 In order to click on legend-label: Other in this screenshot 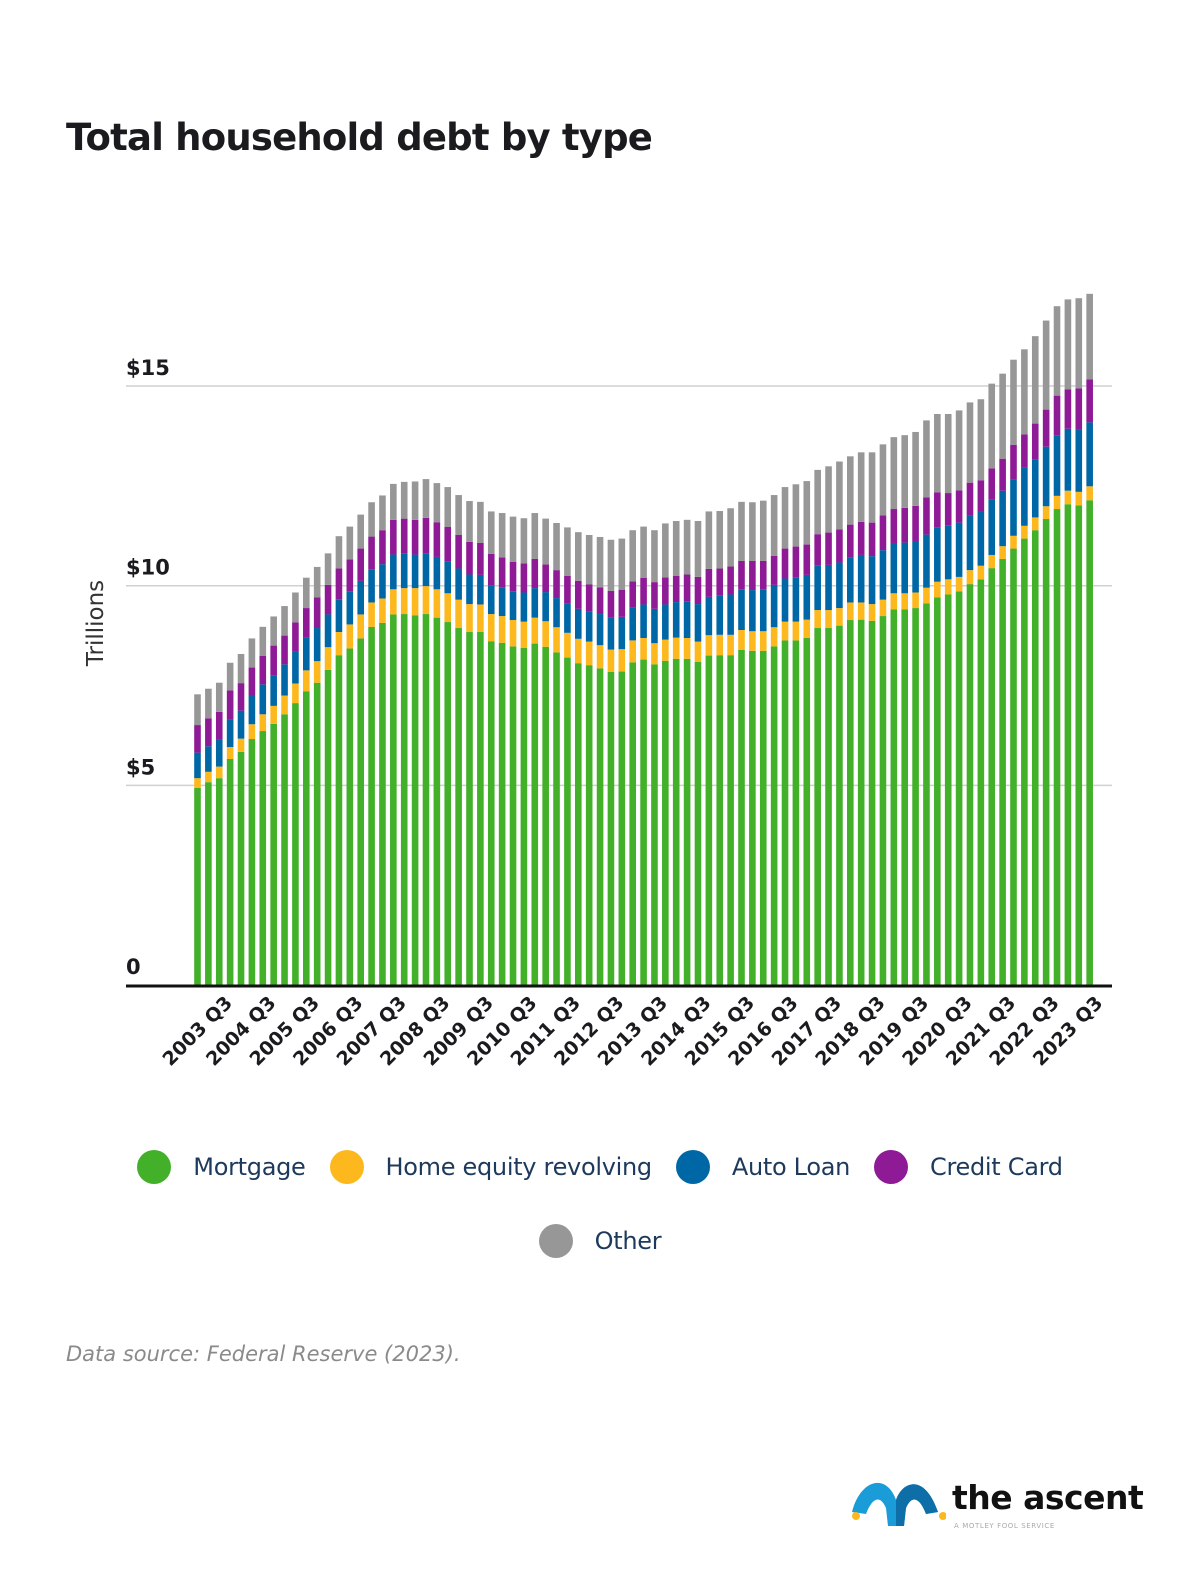, I will do `click(628, 1241)`.